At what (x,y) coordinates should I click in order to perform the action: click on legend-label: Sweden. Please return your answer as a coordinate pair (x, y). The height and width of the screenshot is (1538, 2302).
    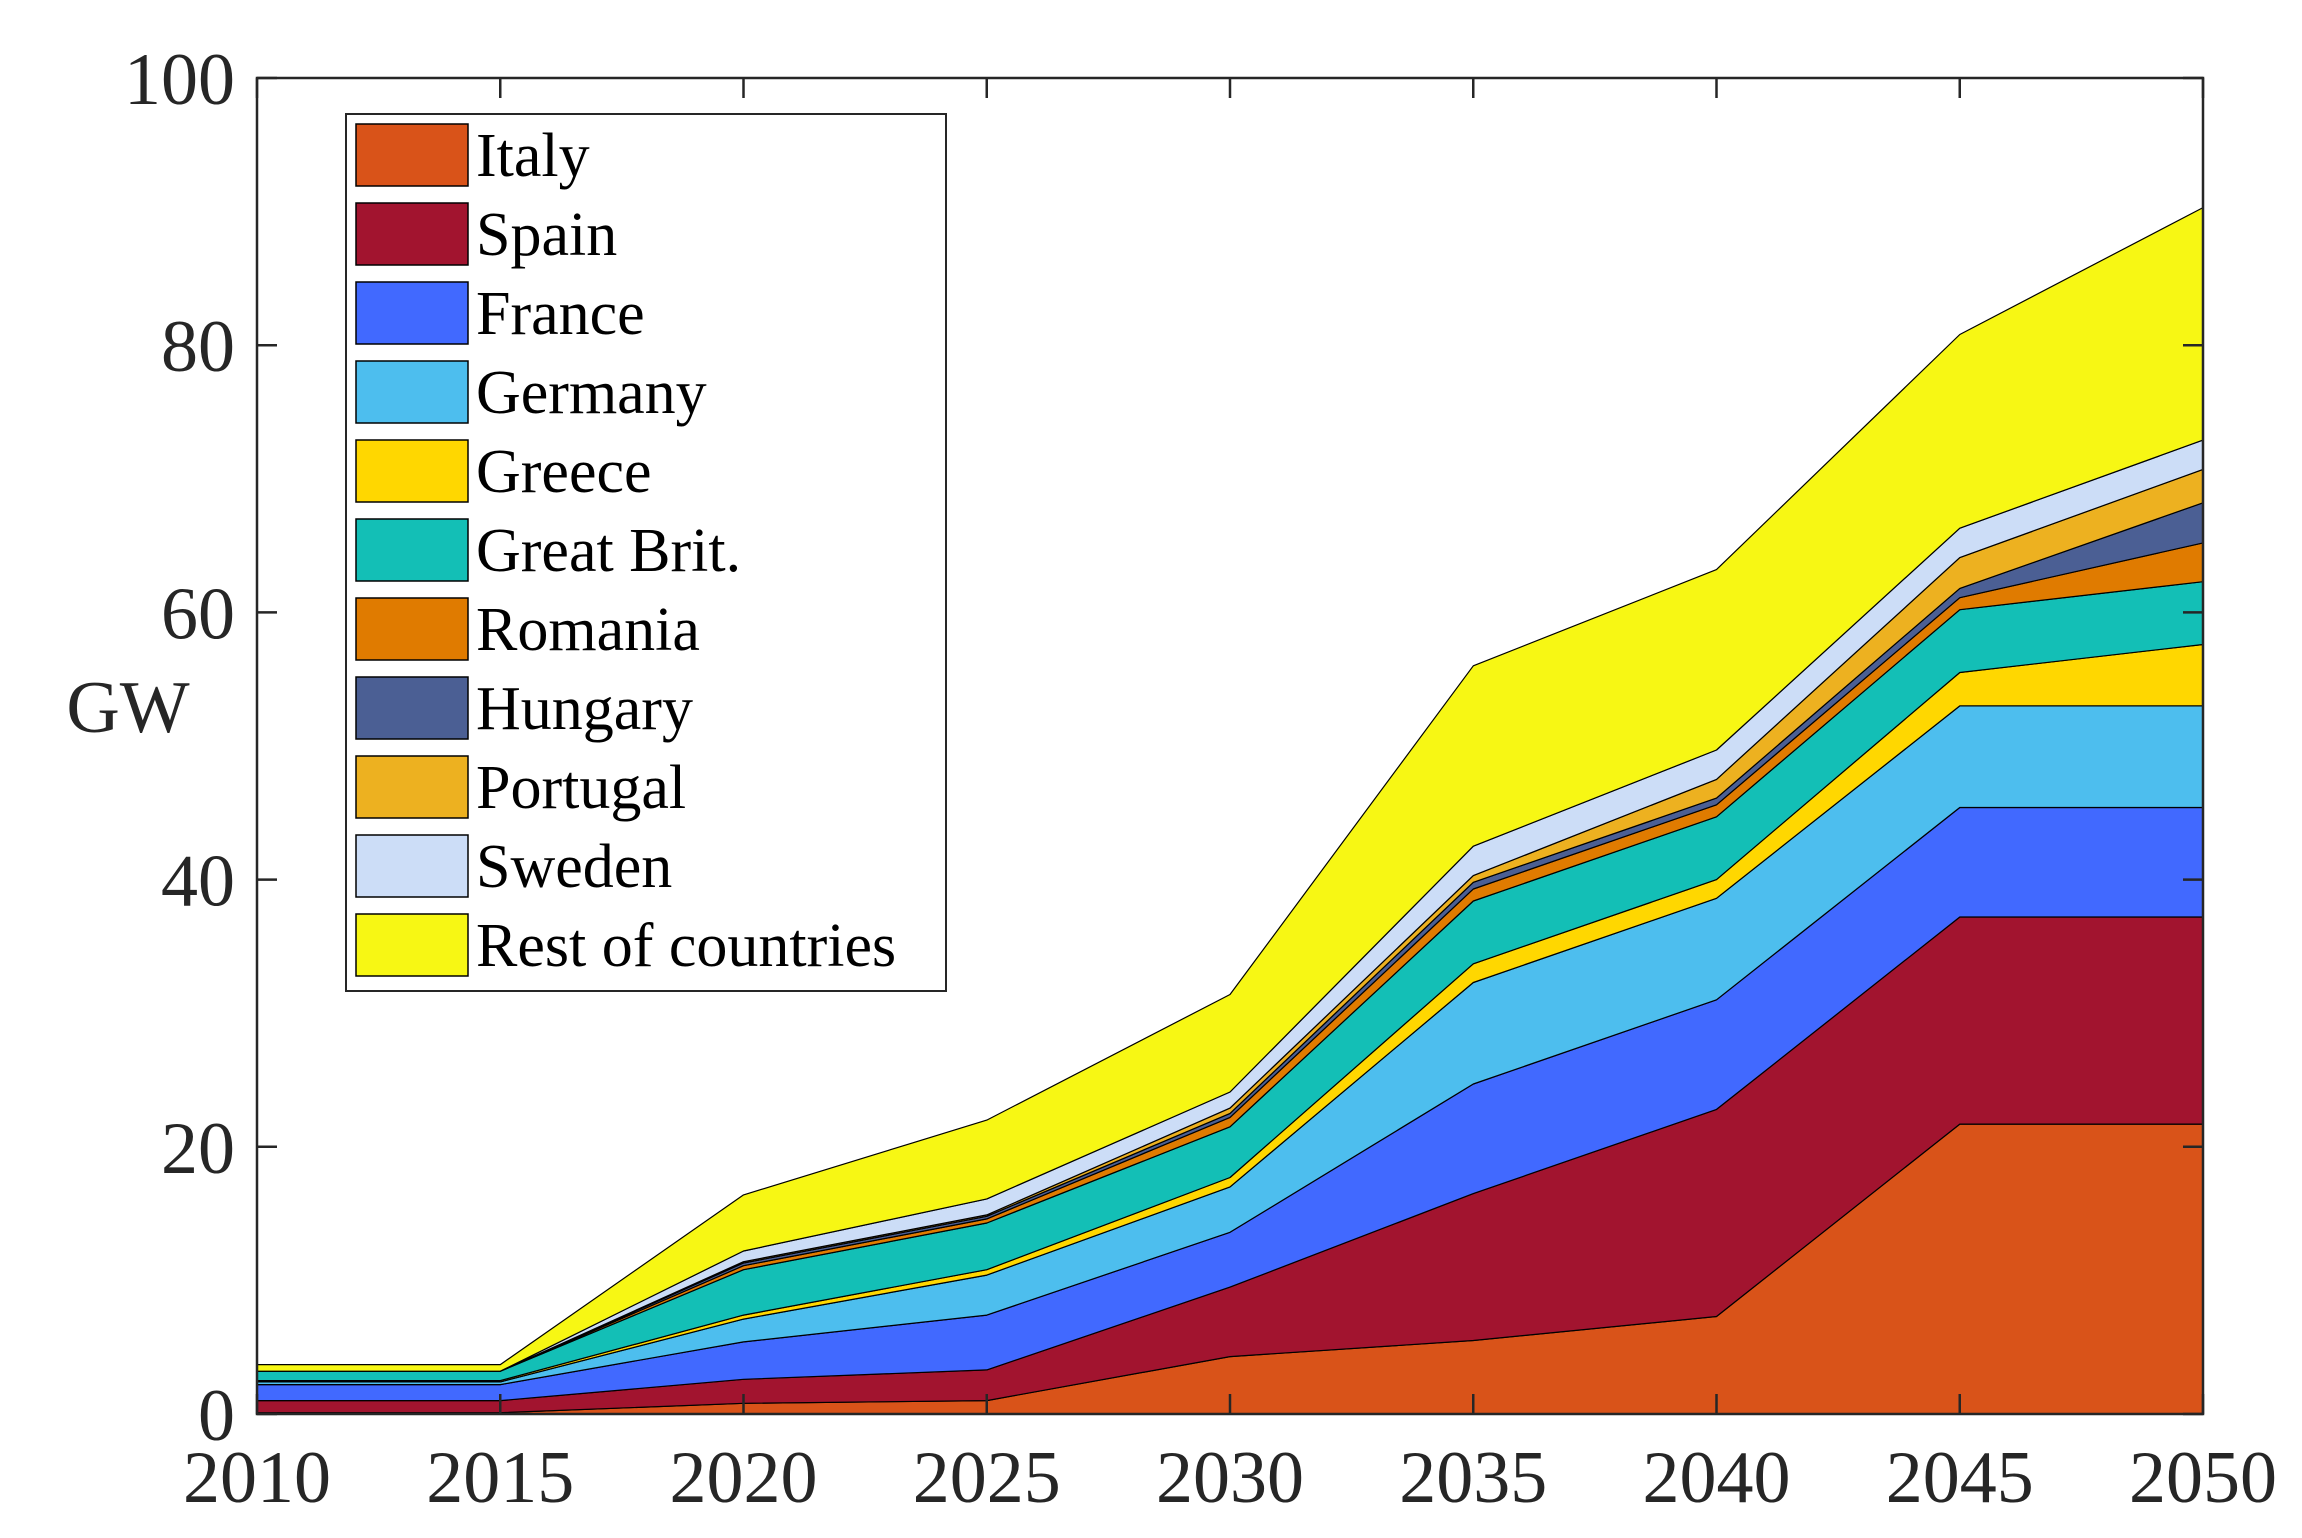
    Looking at the image, I should click on (574, 867).